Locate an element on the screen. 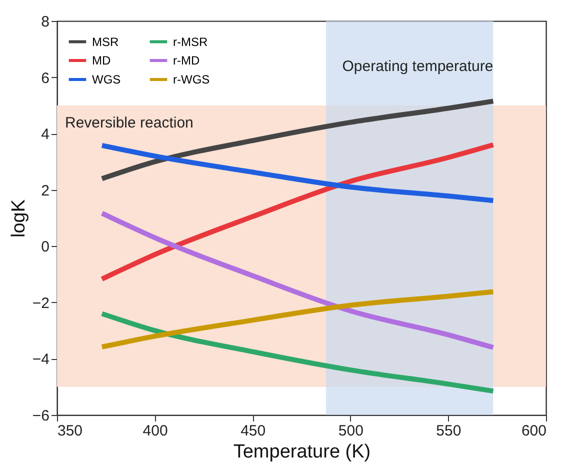 The width and height of the screenshot is (563, 470). band-label: Reversible reaction is located at coordinates (129, 123).